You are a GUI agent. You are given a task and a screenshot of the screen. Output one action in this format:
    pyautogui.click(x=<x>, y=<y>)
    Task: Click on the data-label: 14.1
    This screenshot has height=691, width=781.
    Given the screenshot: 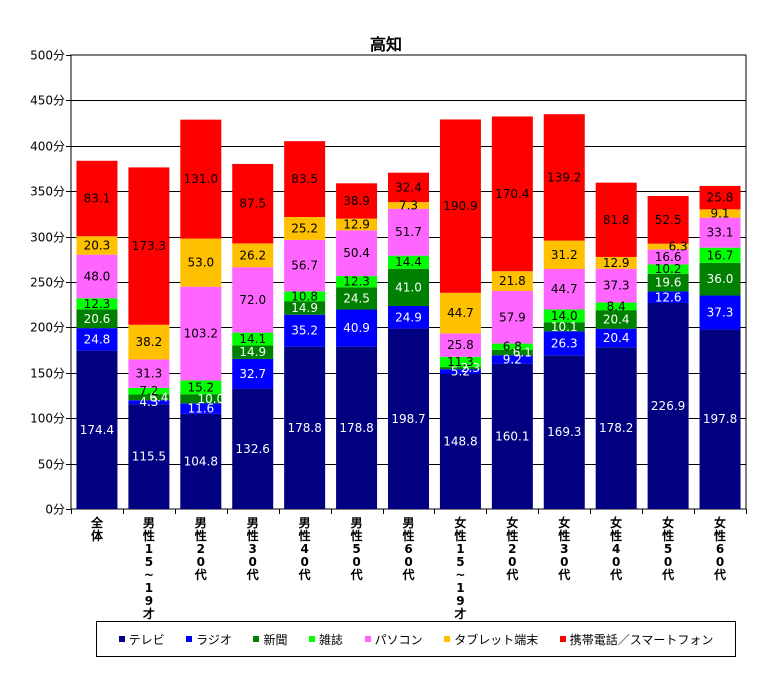 What is the action you would take?
    pyautogui.click(x=252, y=339)
    